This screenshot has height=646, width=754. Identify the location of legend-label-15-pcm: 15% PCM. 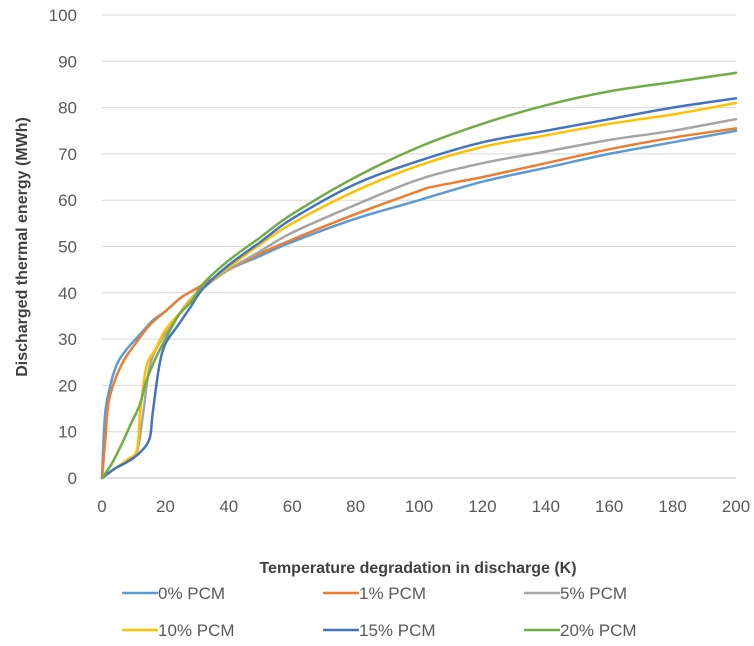
(397, 630).